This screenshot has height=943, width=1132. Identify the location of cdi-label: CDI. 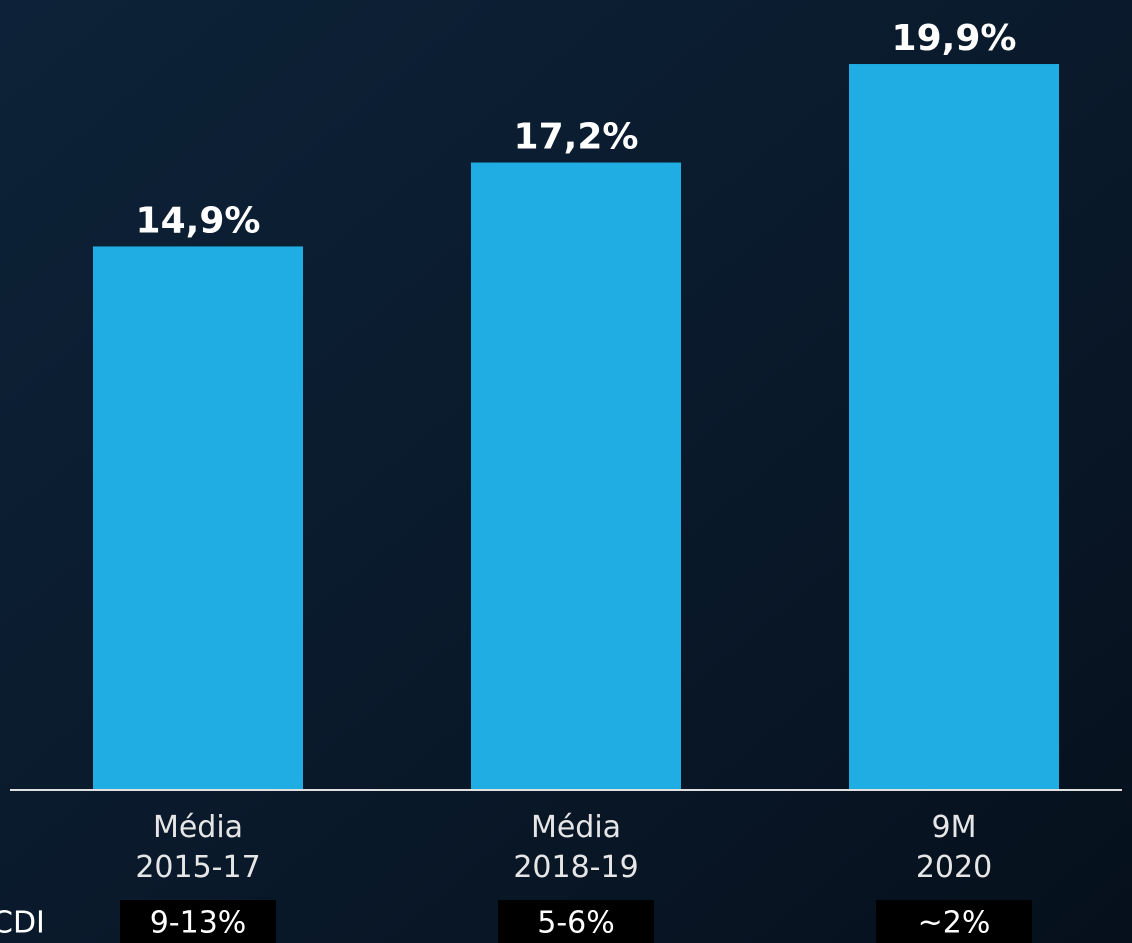
(22, 923).